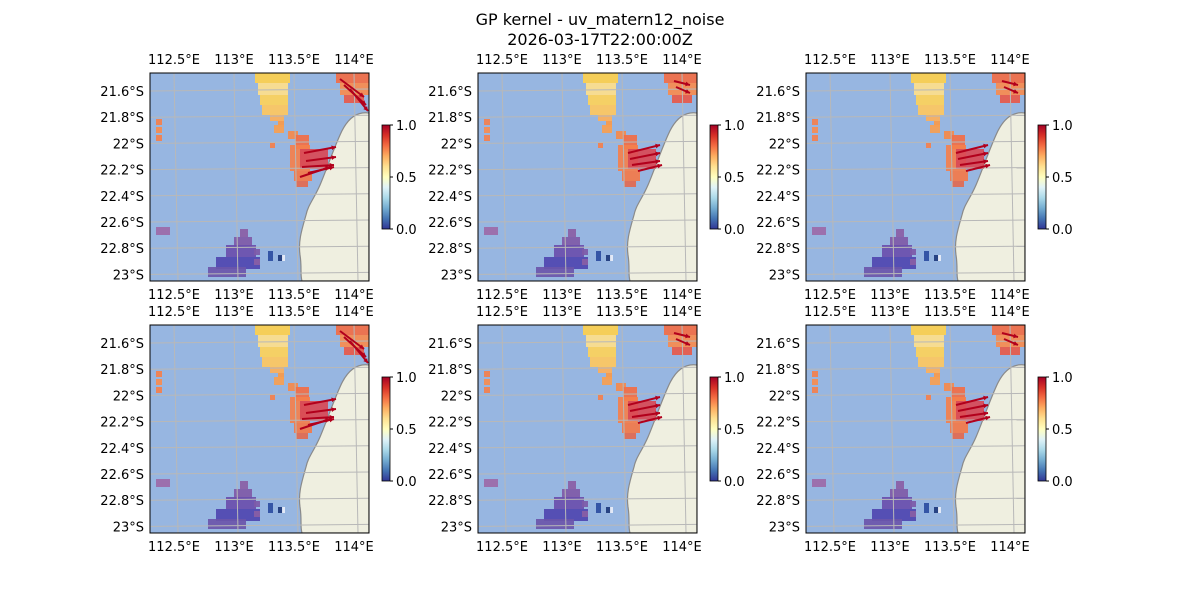 Image resolution: width=1200 pixels, height=600 pixels. I want to click on y-tick-label: 22.6°S, so click(122, 223).